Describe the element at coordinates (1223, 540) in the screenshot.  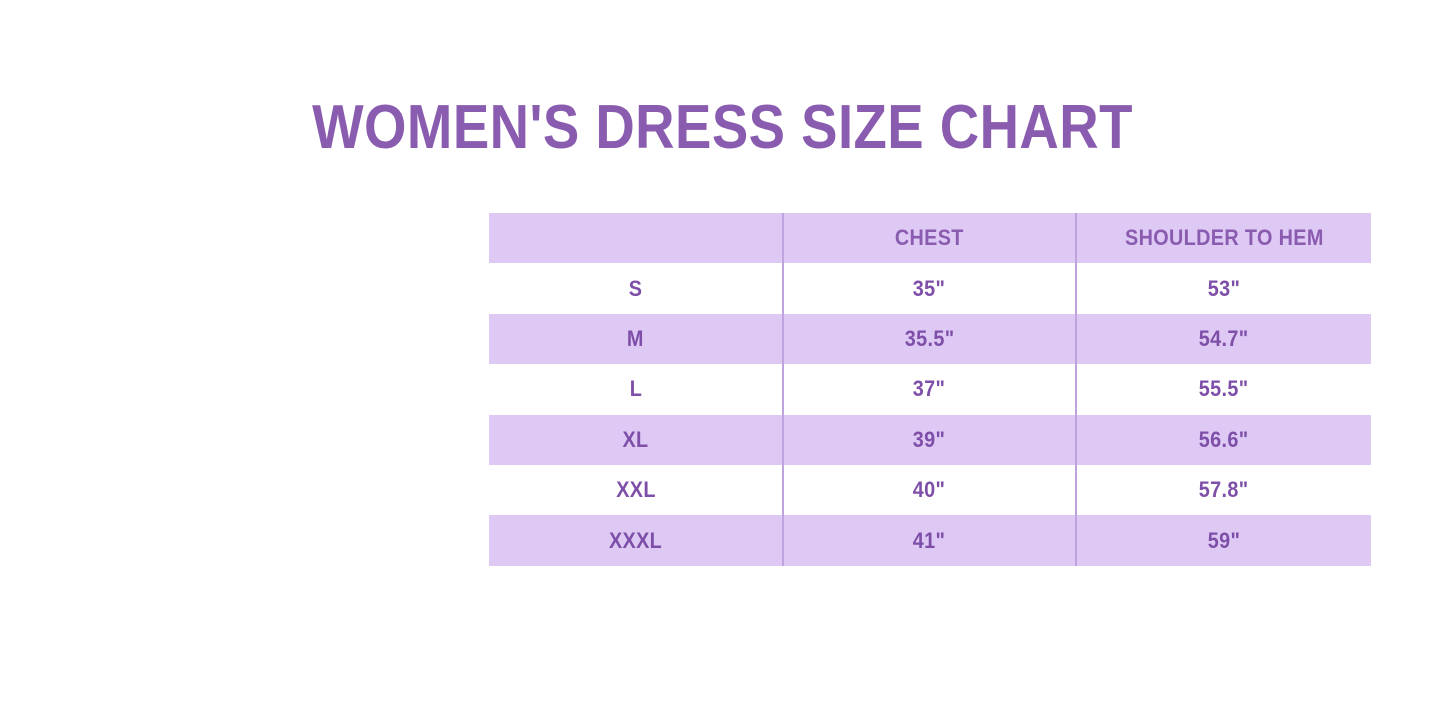
I see `cell-shoulder-to-hem: 59"` at that location.